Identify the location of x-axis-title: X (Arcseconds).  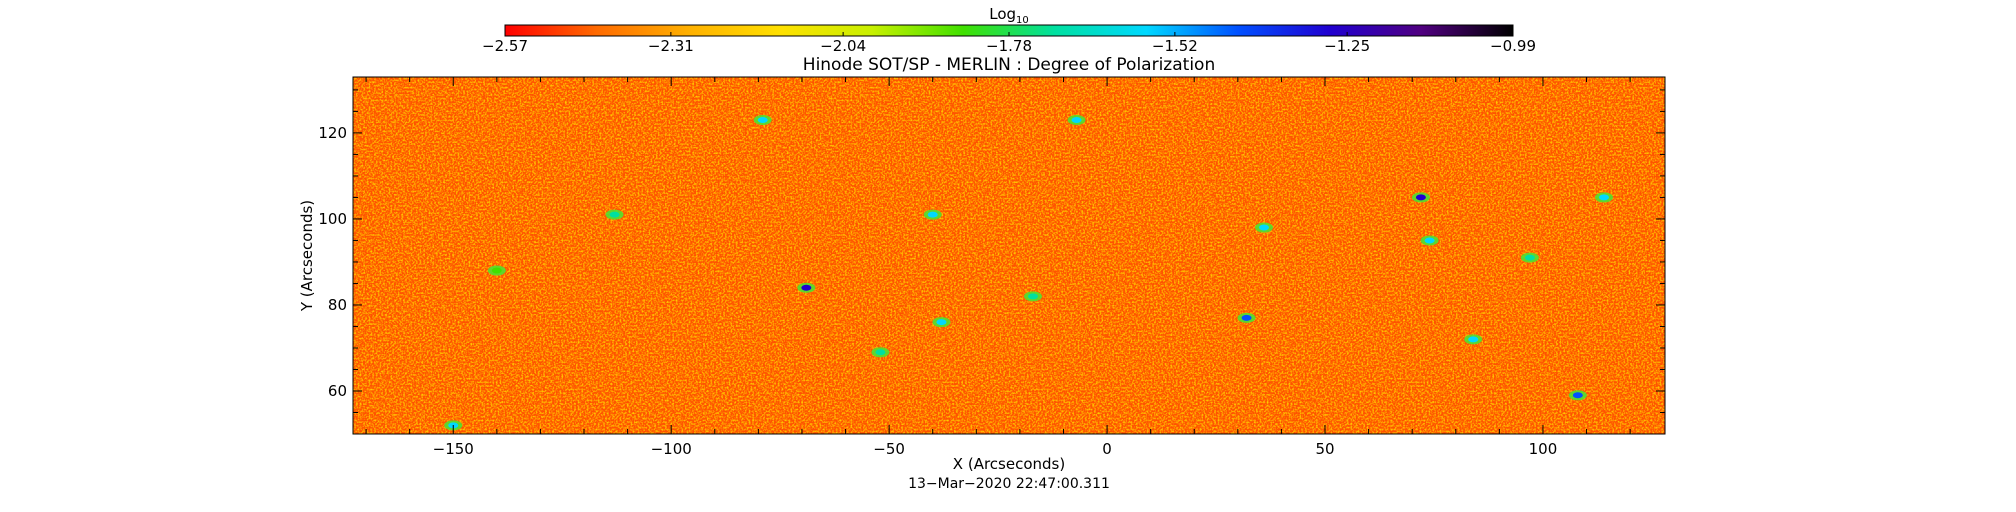
(1009, 464).